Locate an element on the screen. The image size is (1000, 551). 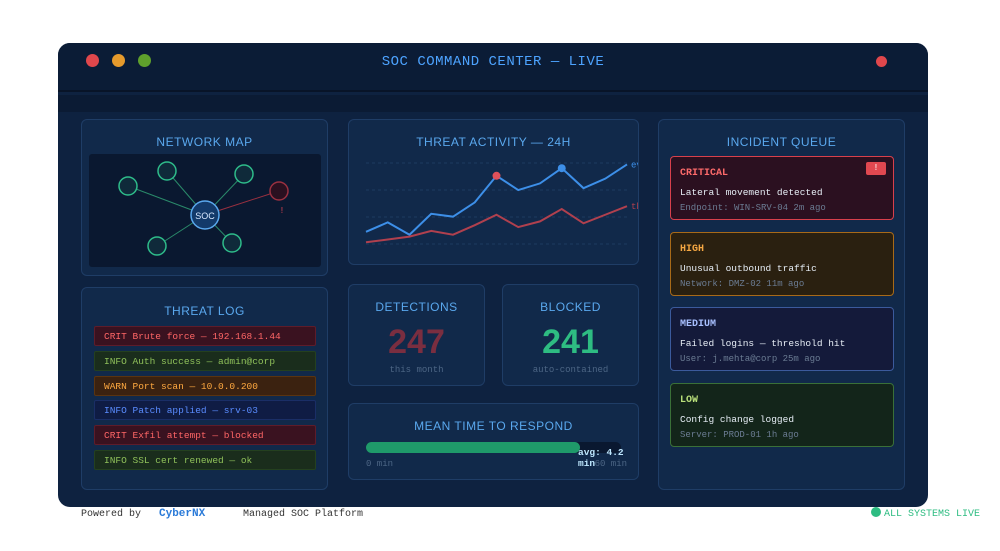
status-dot is located at coordinates (876, 512).